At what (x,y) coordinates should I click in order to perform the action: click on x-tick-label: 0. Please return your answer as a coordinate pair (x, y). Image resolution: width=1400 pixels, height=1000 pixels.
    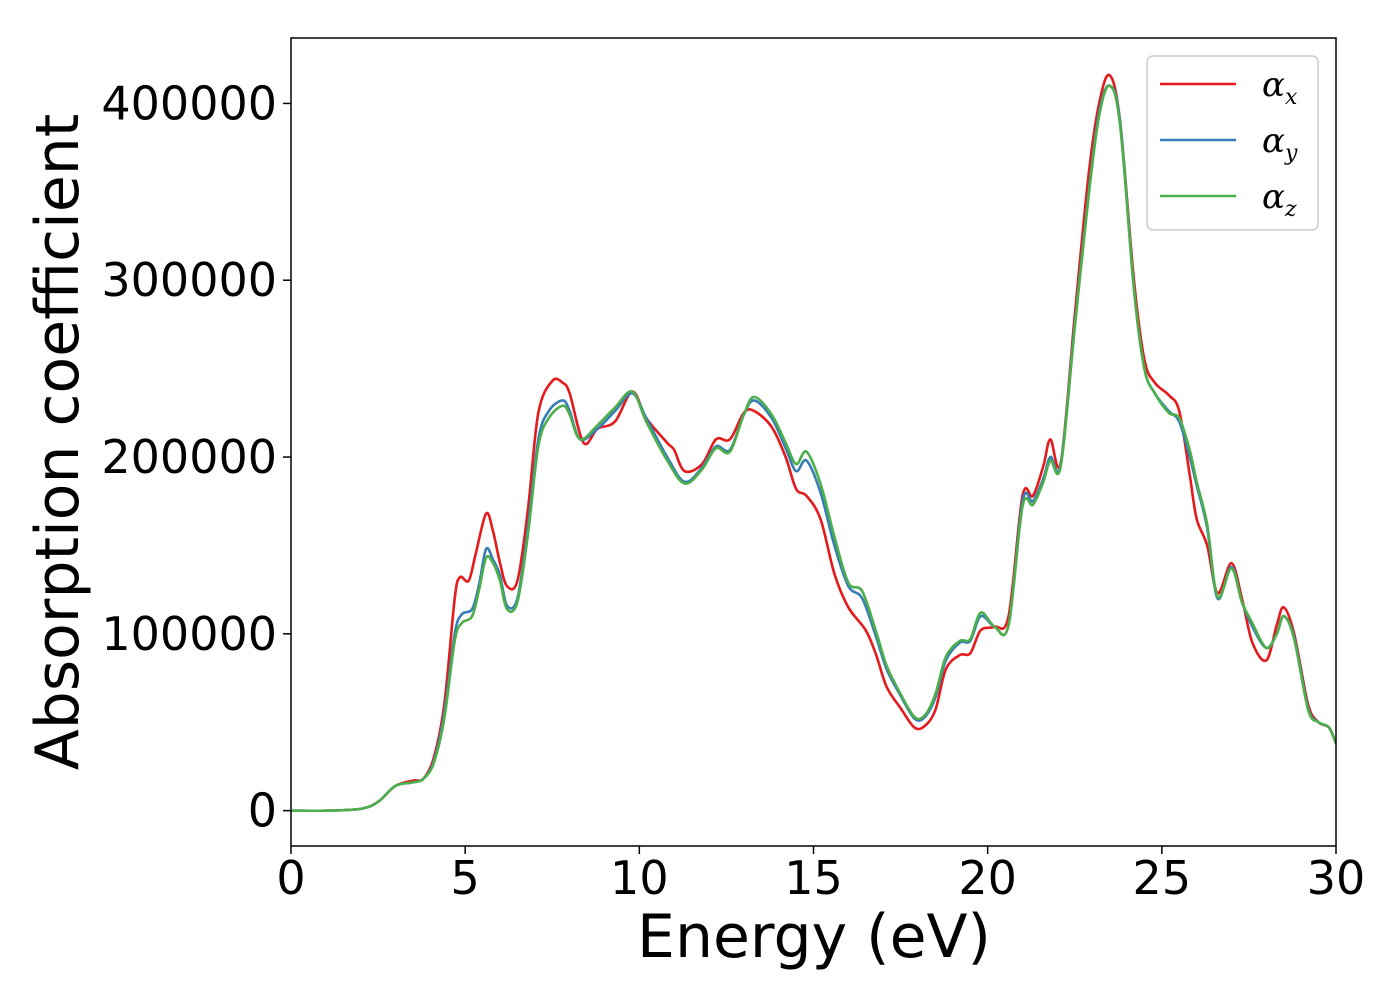
    Looking at the image, I should click on (290, 878).